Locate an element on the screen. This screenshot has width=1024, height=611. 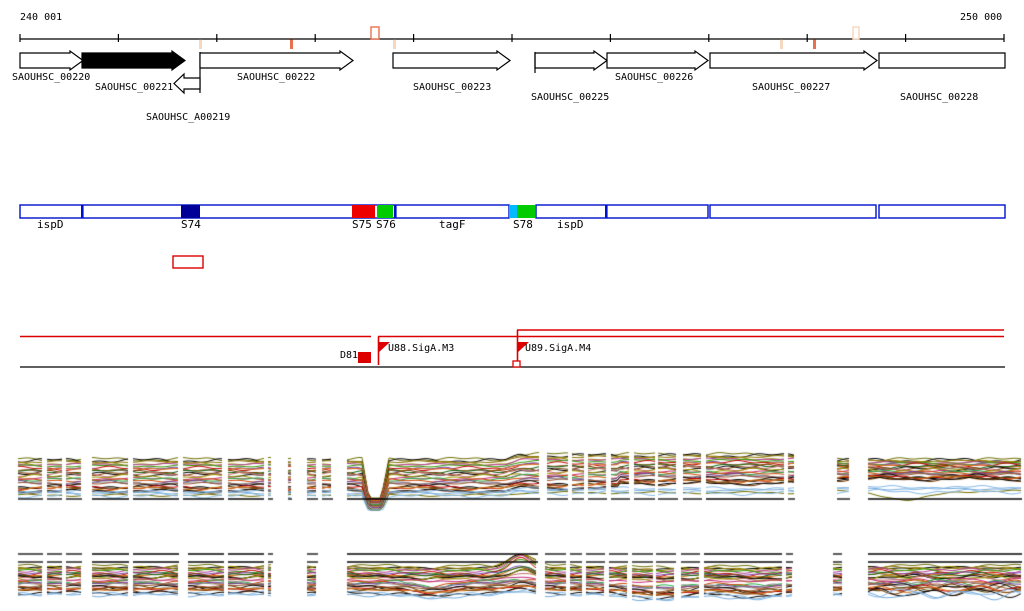
terminator-box is located at coordinates (364, 357).